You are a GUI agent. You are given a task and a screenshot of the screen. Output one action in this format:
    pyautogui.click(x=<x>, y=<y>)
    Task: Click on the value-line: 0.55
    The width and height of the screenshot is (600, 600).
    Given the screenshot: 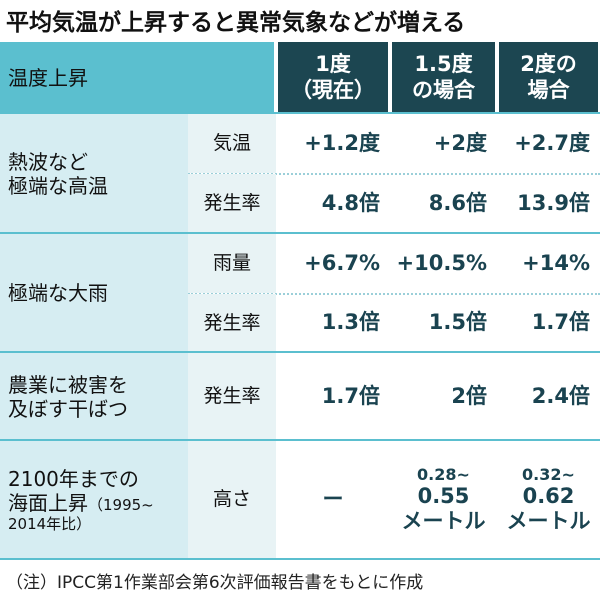 What is the action you would take?
    pyautogui.click(x=443, y=495)
    